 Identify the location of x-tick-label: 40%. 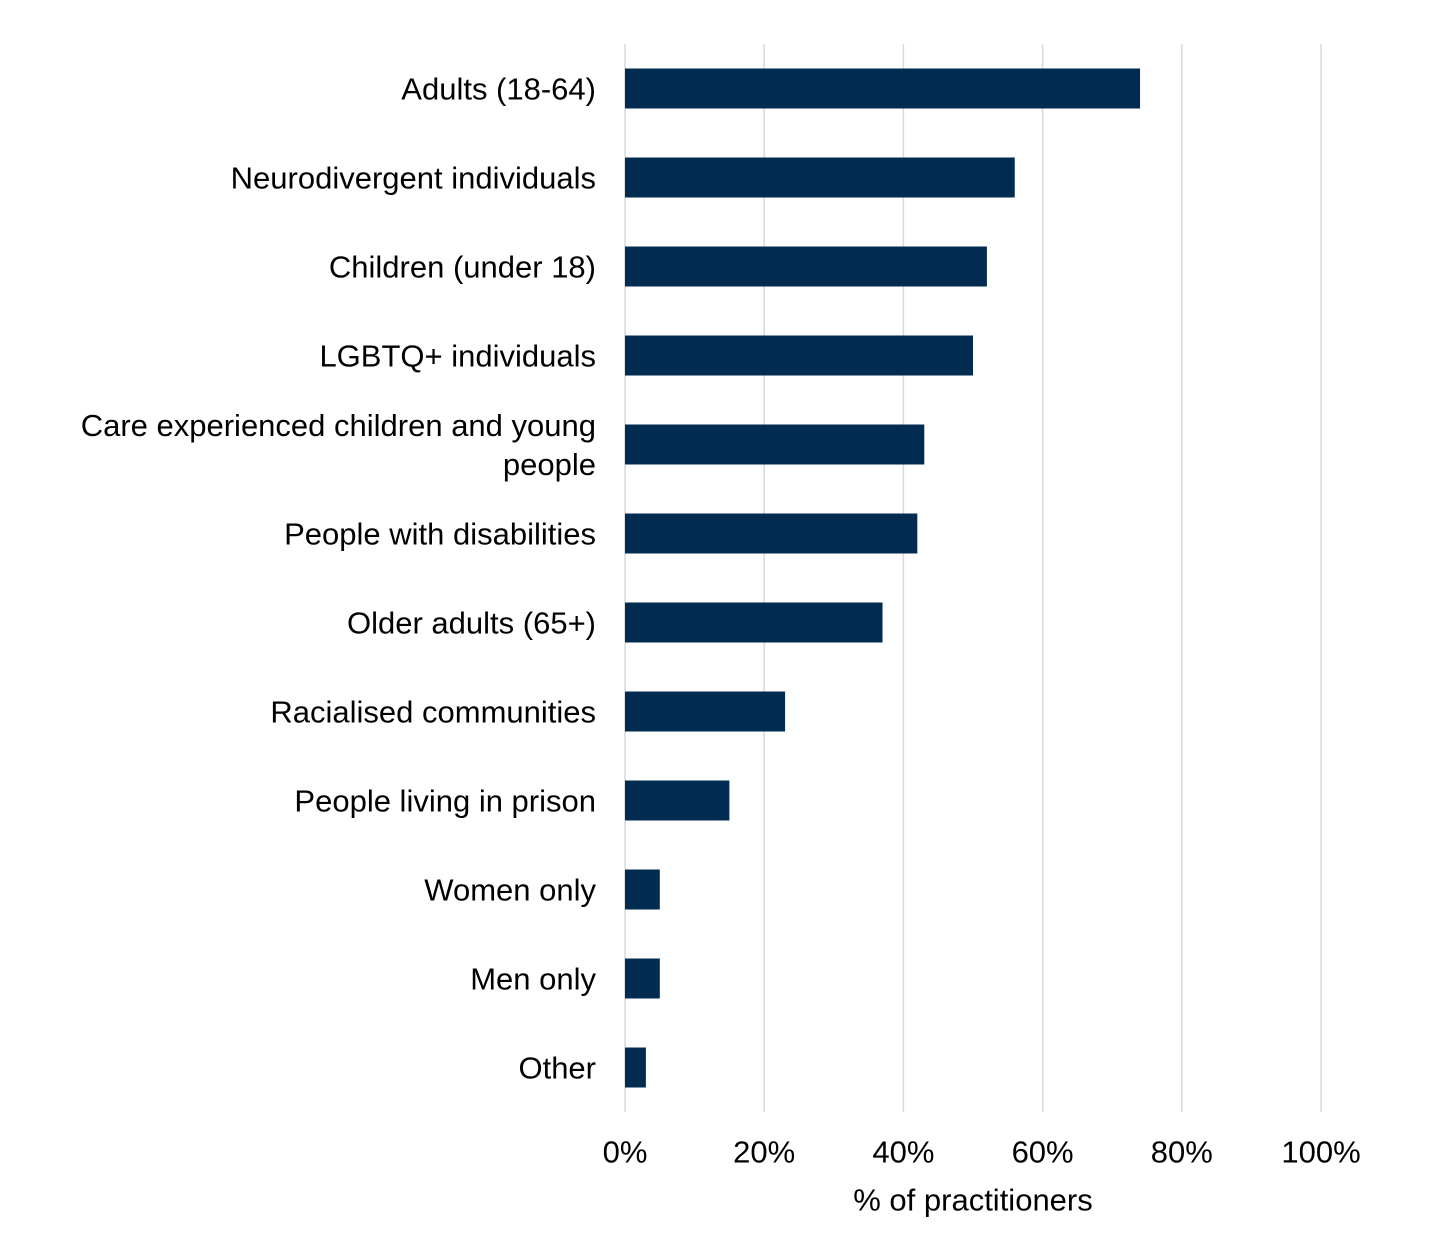
(903, 1152).